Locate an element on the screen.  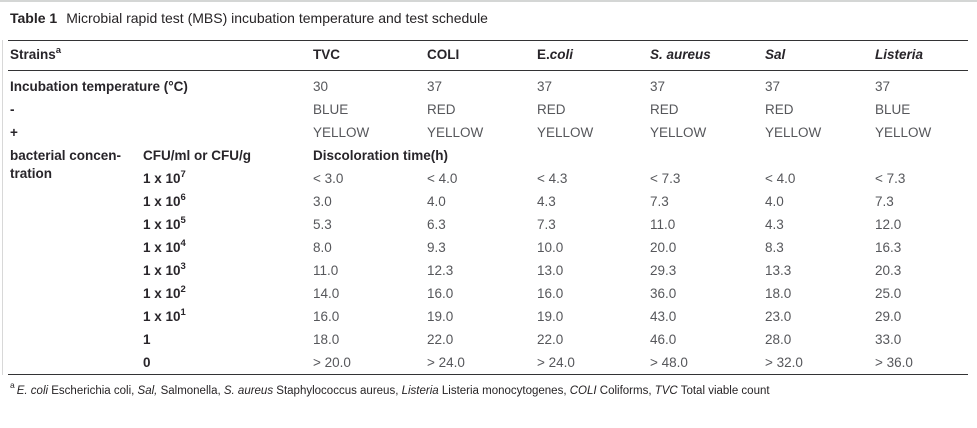
discoloration-value-cell: 6.3 is located at coordinates (436, 224).